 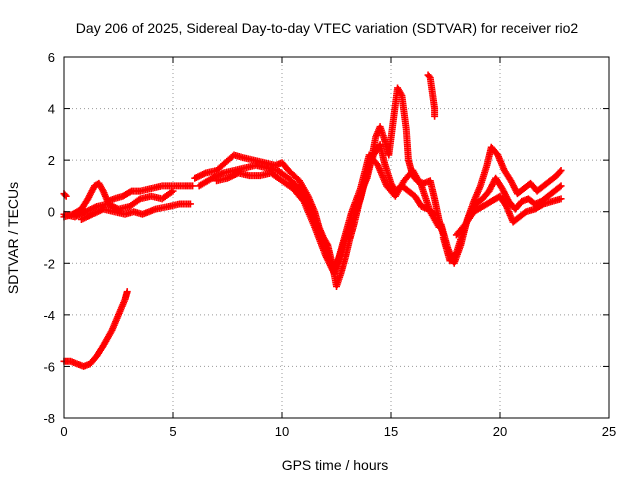 What do you see at coordinates (51, 57) in the screenshot?
I see `y-tick-label: 6` at bounding box center [51, 57].